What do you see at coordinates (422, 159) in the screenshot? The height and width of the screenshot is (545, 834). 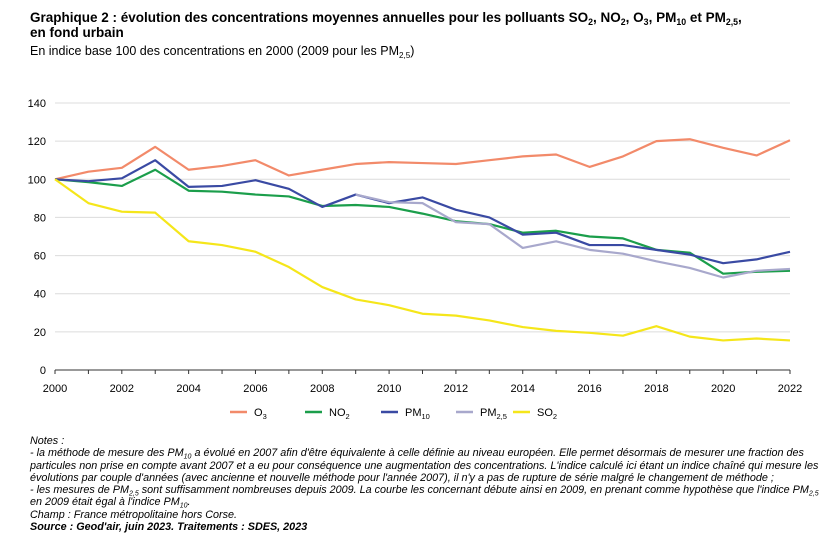 I see `series-line-o3` at bounding box center [422, 159].